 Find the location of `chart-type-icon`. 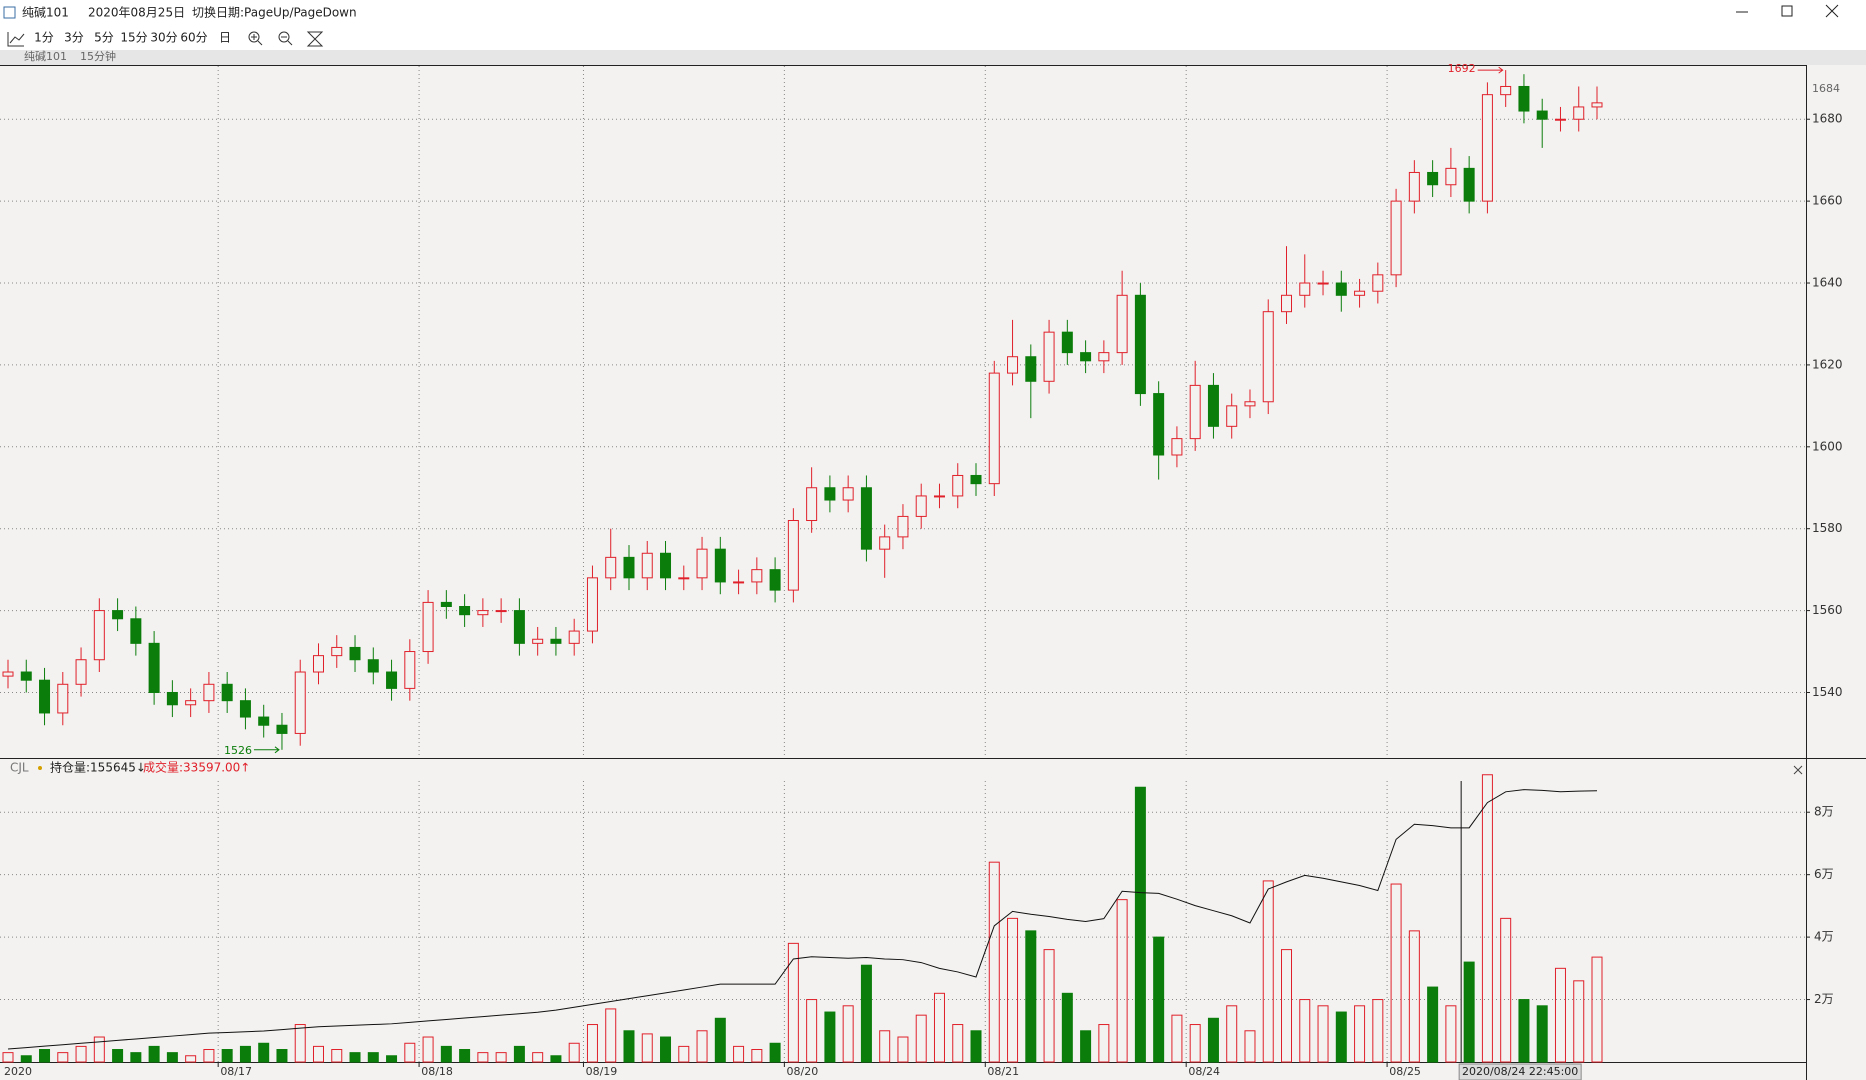

chart-type-icon is located at coordinates (16, 39).